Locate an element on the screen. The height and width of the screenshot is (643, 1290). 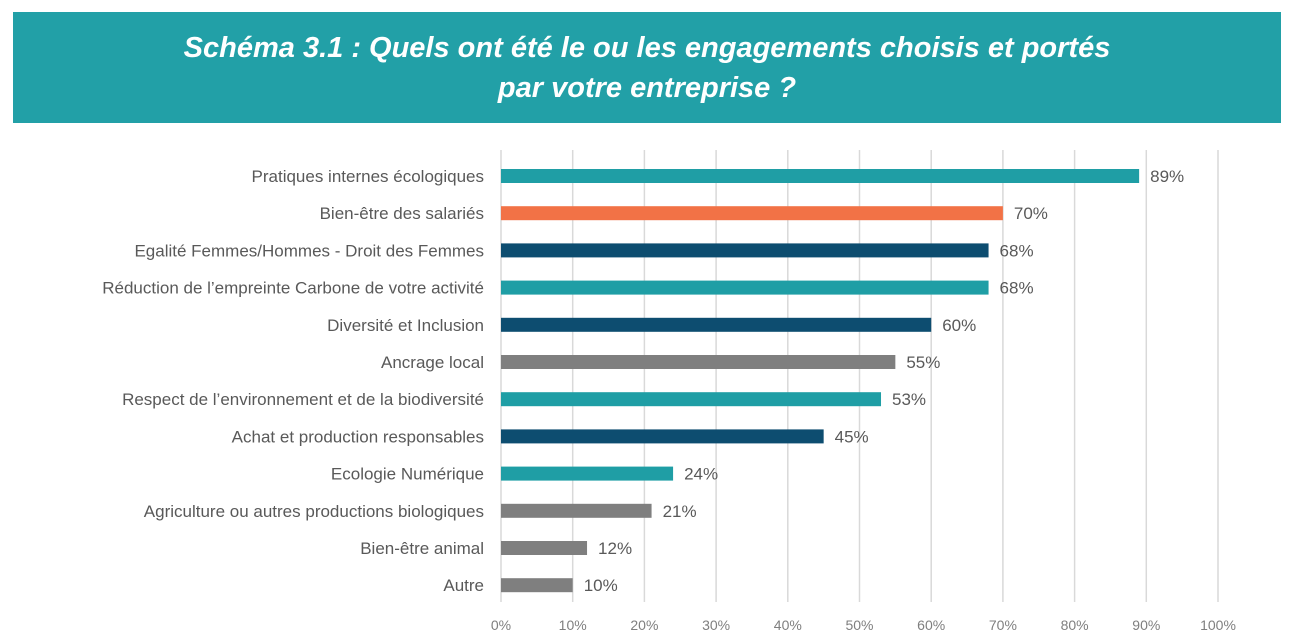
x-tick-label: 100% is located at coordinates (1218, 625).